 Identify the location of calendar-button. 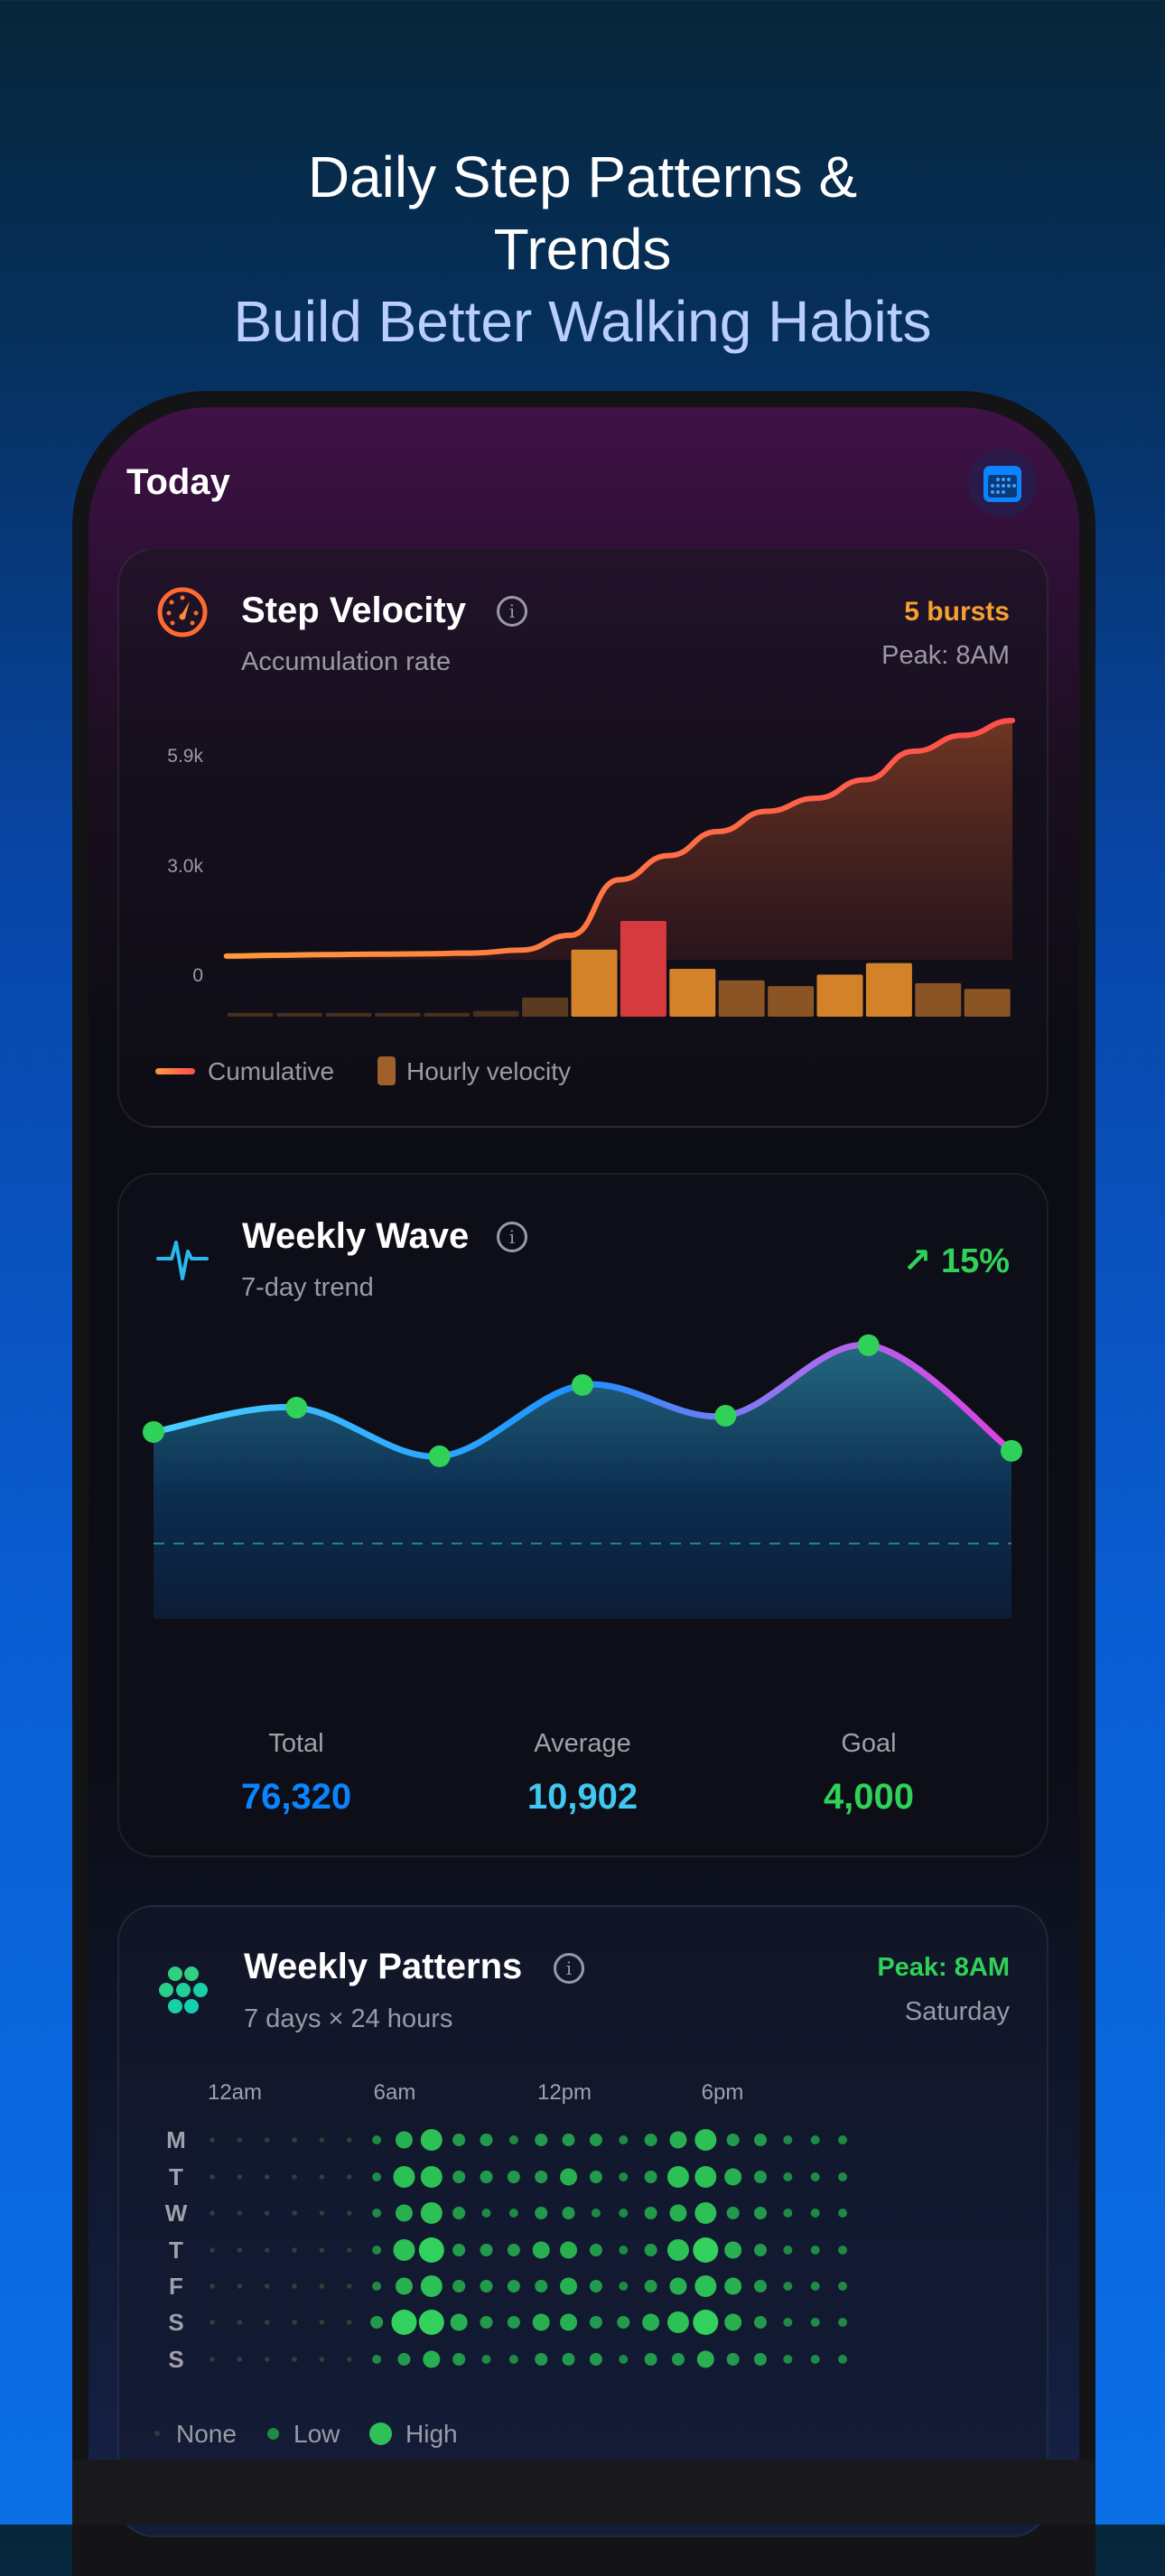
(1002, 483).